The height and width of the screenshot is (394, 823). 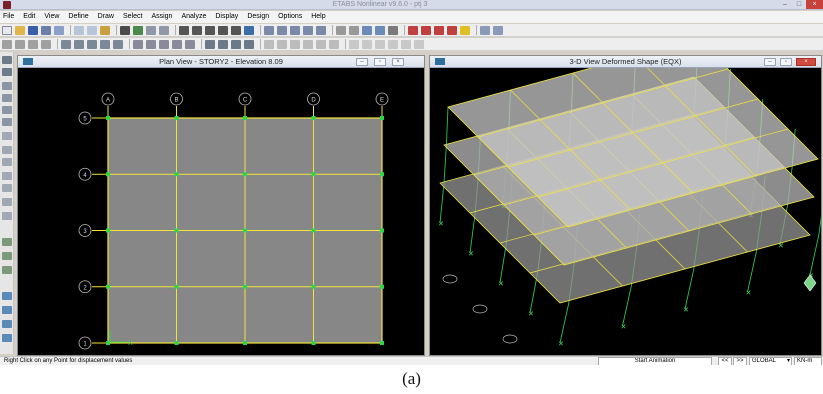 What do you see at coordinates (20, 30) in the screenshot?
I see `open-file-icon` at bounding box center [20, 30].